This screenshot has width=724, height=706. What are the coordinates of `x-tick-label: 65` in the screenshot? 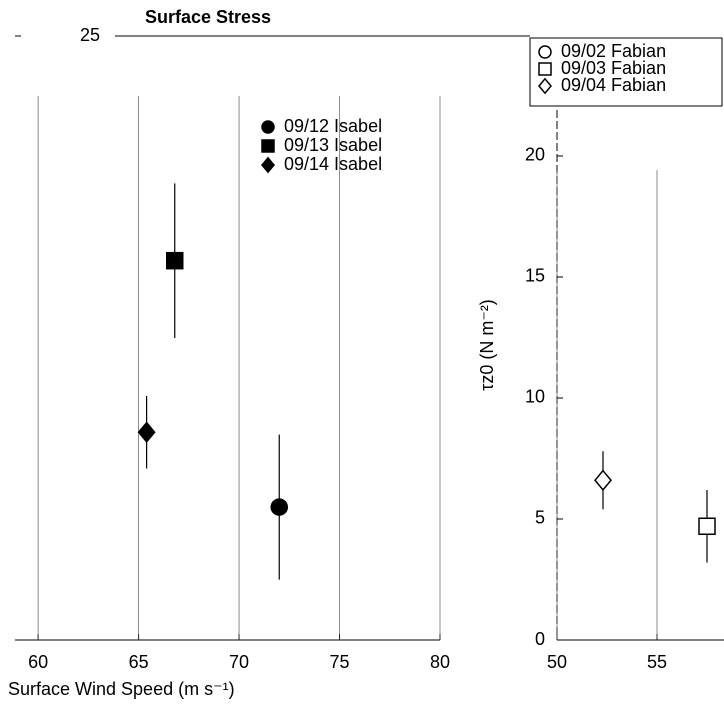 It's located at (139, 662).